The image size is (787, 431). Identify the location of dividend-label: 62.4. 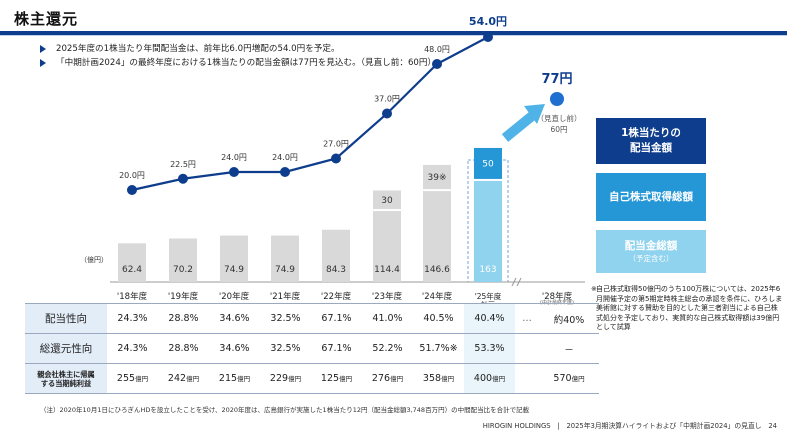
(132, 270).